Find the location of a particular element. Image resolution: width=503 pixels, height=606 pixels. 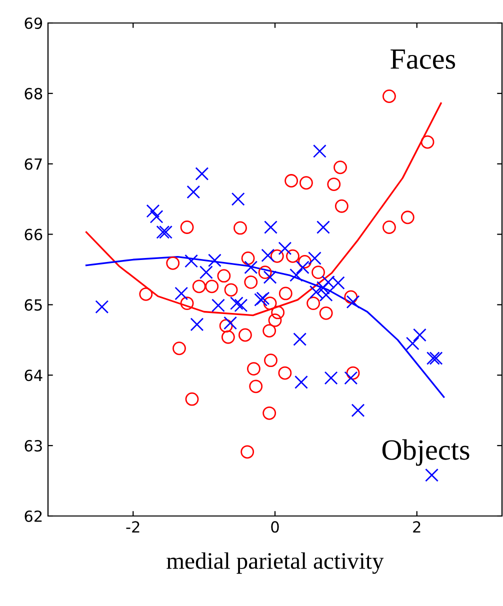

y-tick-label: 68 is located at coordinates (33, 94).